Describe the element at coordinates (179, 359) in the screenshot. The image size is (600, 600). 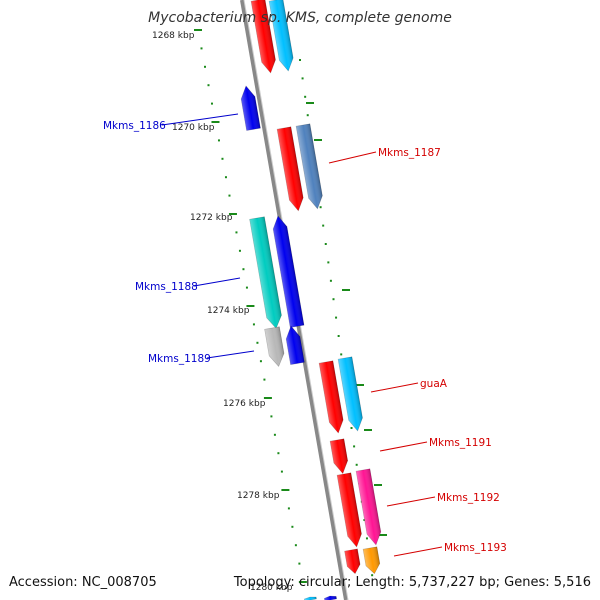
I see `gene-label-mkms-1189: Mkms_1189` at that location.